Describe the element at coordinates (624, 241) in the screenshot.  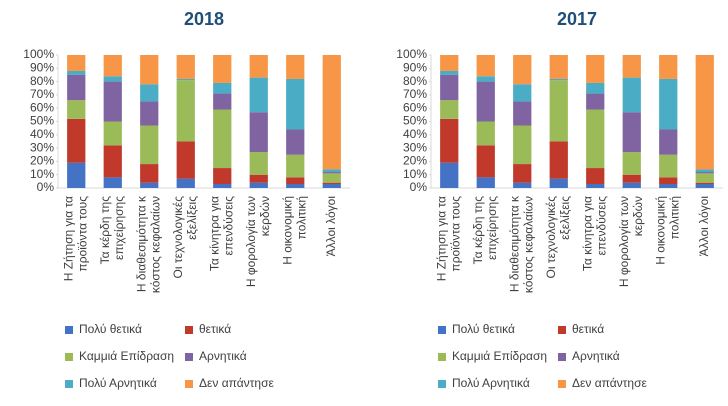
I see `x-tick-label: Η φορολογία των` at that location.